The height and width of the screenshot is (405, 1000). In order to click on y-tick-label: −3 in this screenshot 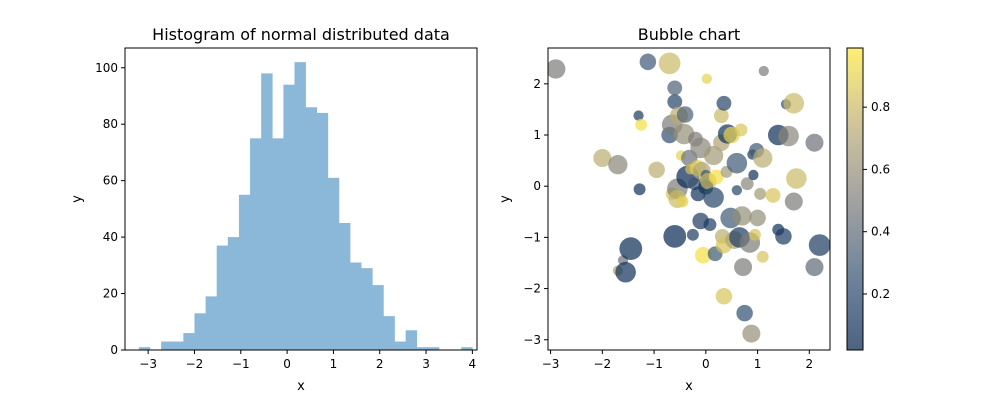, I will do `click(532, 340)`.